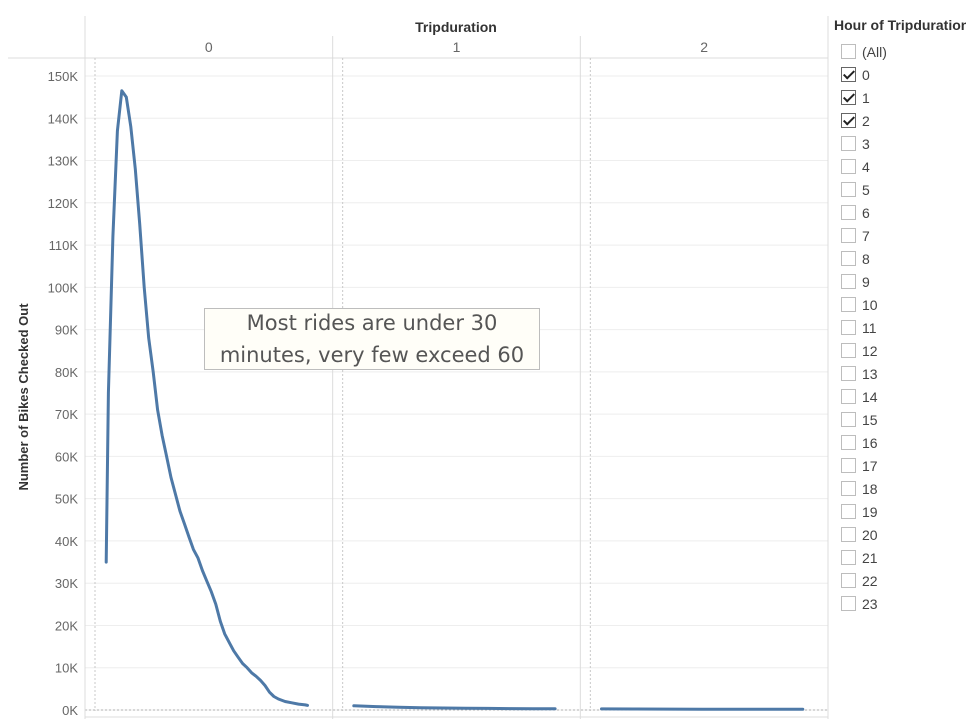 This screenshot has width=966, height=723. I want to click on filter-item-10: 10, so click(903, 304).